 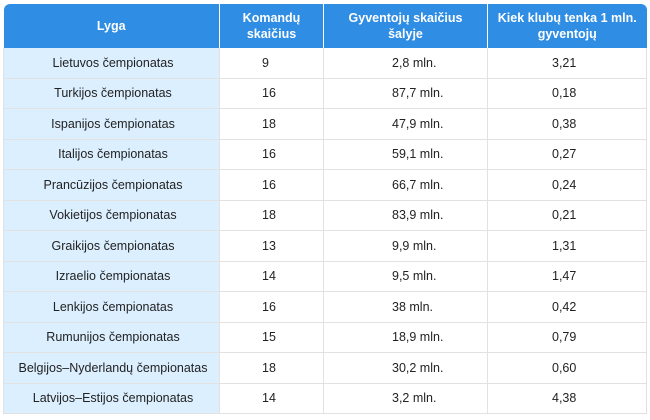 What do you see at coordinates (567, 185) in the screenshot?
I see `clubs-per-million-cell: 0,24` at bounding box center [567, 185].